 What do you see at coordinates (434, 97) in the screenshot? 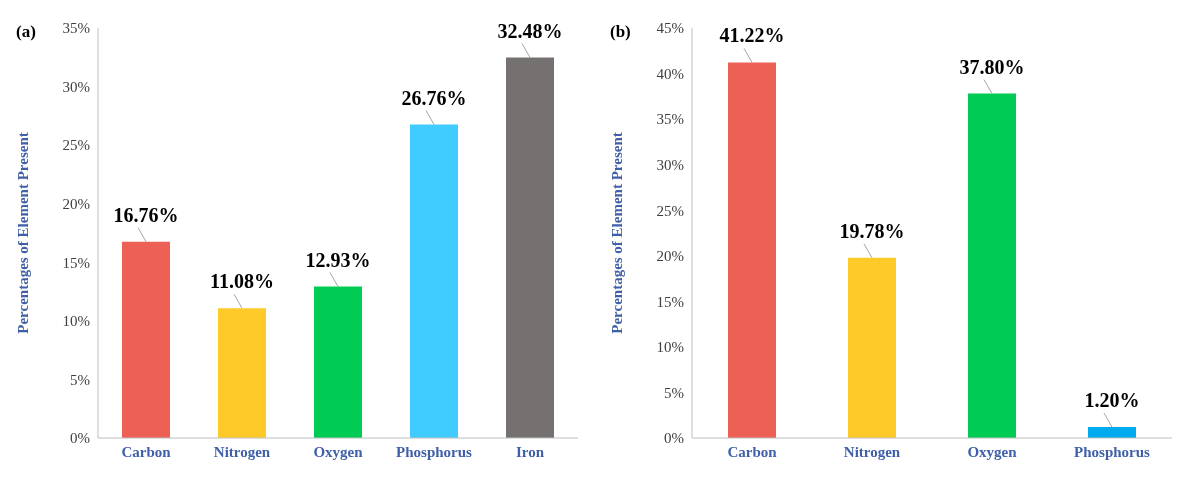
I see `data-label: 26.76%` at bounding box center [434, 97].